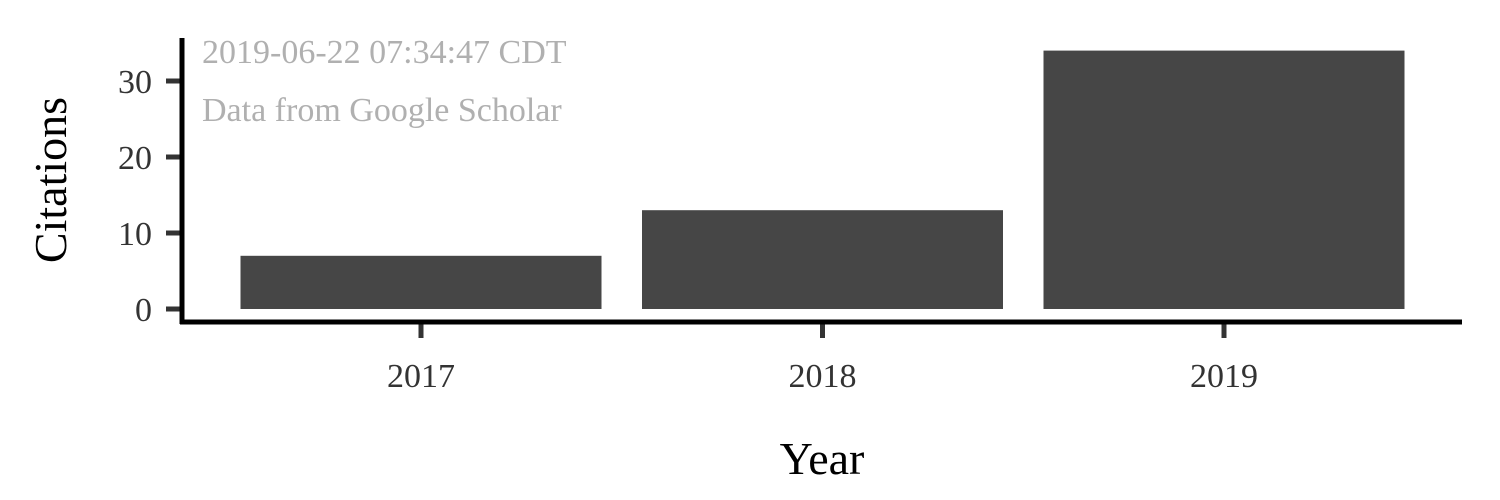 The width and height of the screenshot is (1500, 500). I want to click on y-tick-label-10: 10, so click(135, 234).